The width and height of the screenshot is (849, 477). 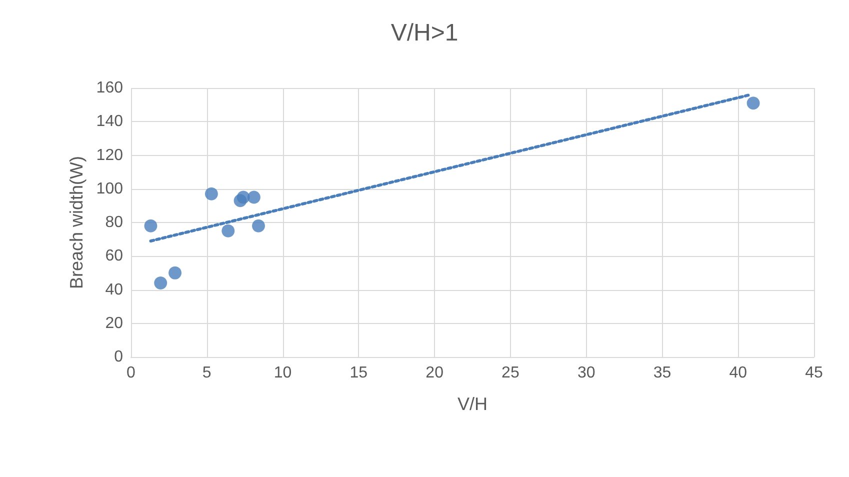 What do you see at coordinates (814, 373) in the screenshot?
I see `x-tick-label: 45` at bounding box center [814, 373].